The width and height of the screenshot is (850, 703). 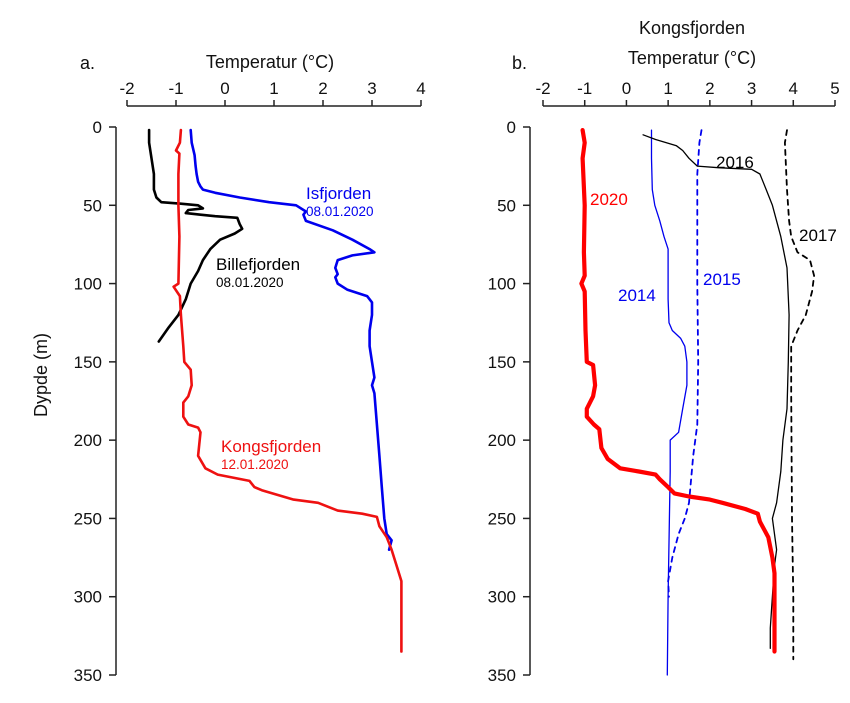 I want to click on panel-a-y-tick-label: 100, so click(x=88, y=284).